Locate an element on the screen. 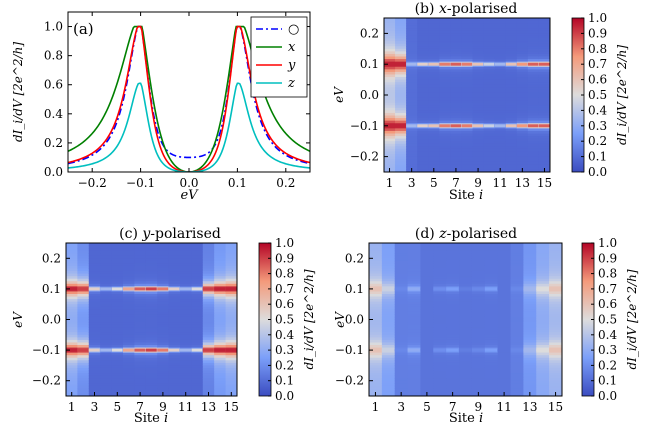 The width and height of the screenshot is (662, 436). x-tick-label: 5 is located at coordinates (117, 407).